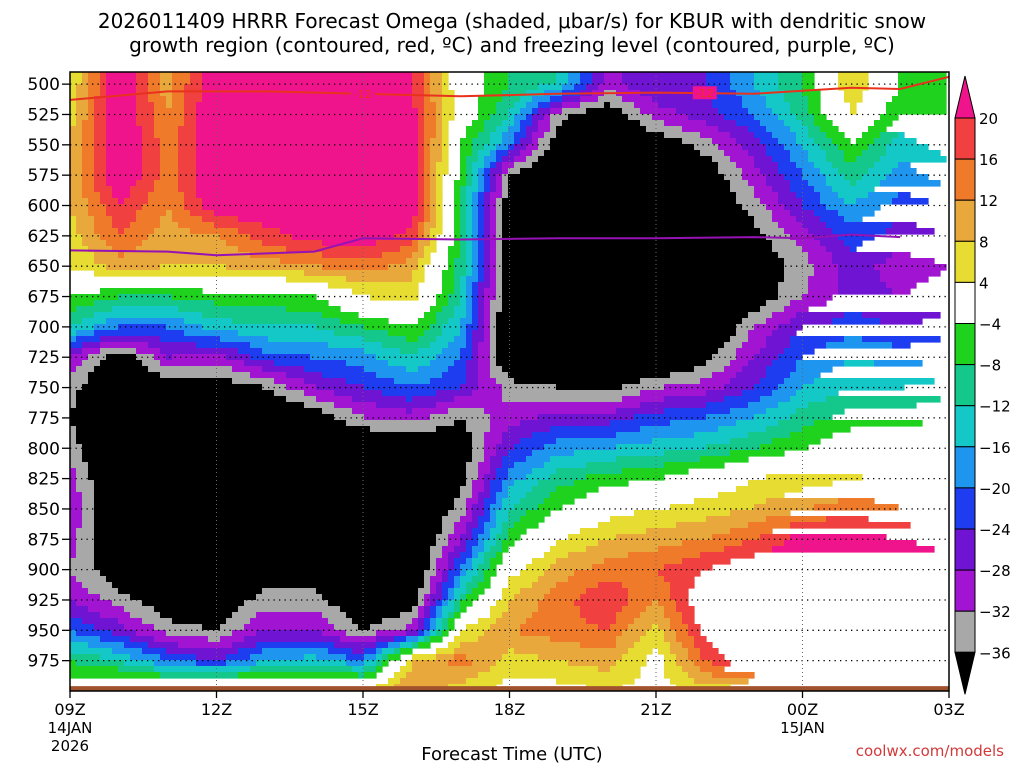 Image resolution: width=1024 pixels, height=768 pixels. Describe the element at coordinates (44, 115) in the screenshot. I see `y-tick-label: 525` at that location.